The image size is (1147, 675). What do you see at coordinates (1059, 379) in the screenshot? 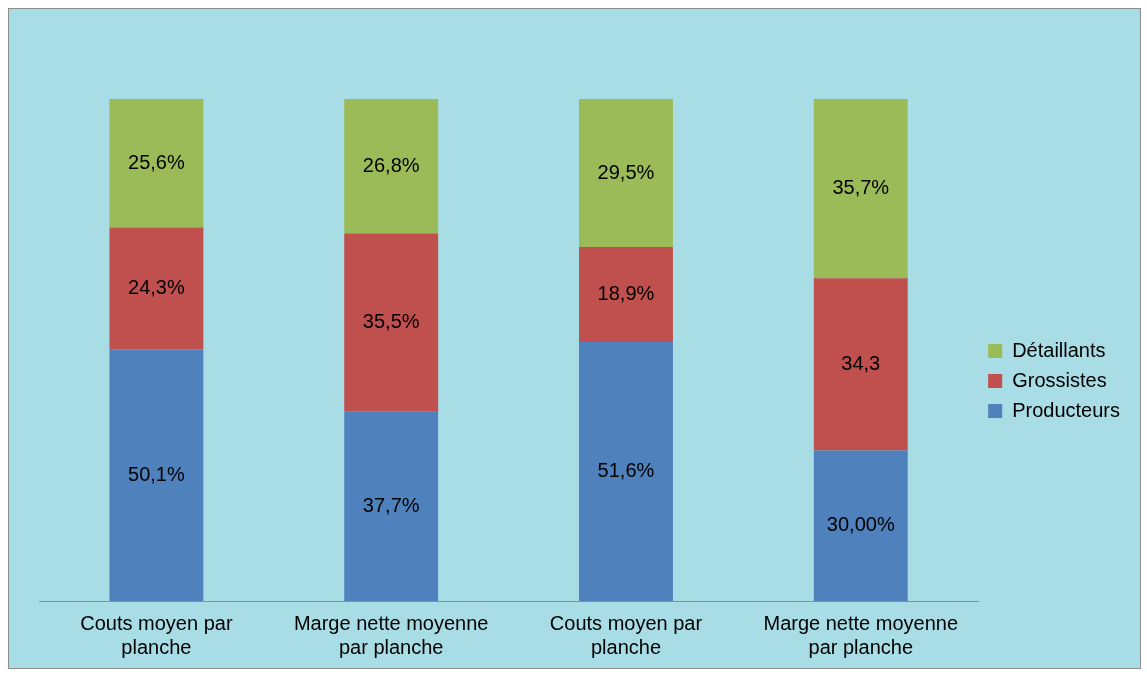
I see `legend-label: Grossistes` at bounding box center [1059, 379].